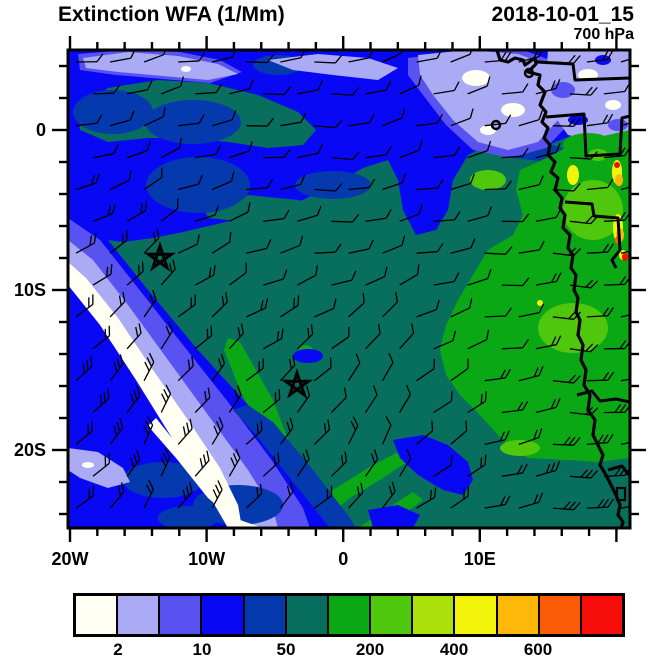 Image resolution: width=650 pixels, height=667 pixels. Describe the element at coordinates (370, 649) in the screenshot. I see `colorbar-tick-label-200: 200` at that location.